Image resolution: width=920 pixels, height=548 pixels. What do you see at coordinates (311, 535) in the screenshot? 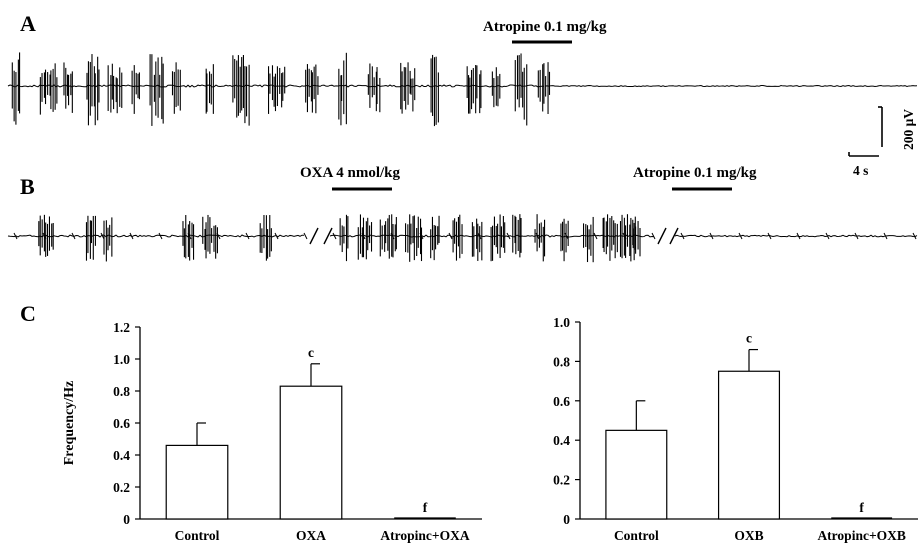
I see `category-label: OXA` at bounding box center [311, 535].